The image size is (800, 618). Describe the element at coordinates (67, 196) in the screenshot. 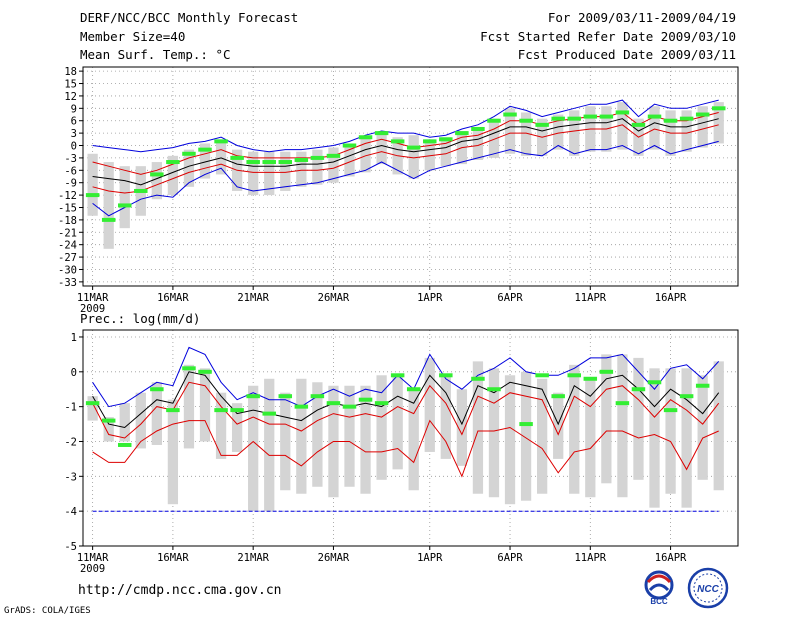

I see `y-tick-label: -12` at that location.